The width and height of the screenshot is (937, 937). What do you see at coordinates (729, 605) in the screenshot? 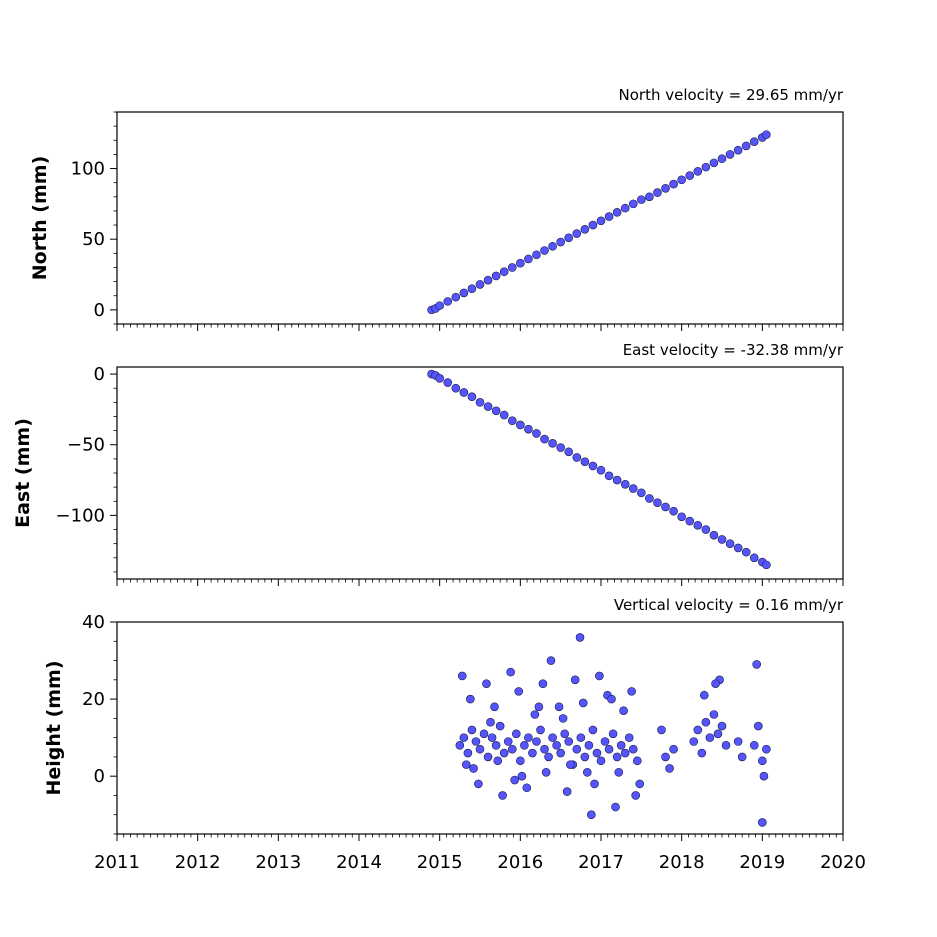
I see `height-velocity-label: Vertical velocity = 0.16 mm/yr` at bounding box center [729, 605].